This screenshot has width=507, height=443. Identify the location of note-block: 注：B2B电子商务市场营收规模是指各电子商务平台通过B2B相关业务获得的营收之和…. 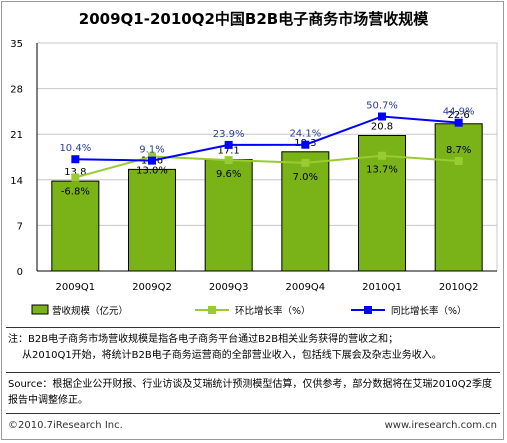
(254, 348).